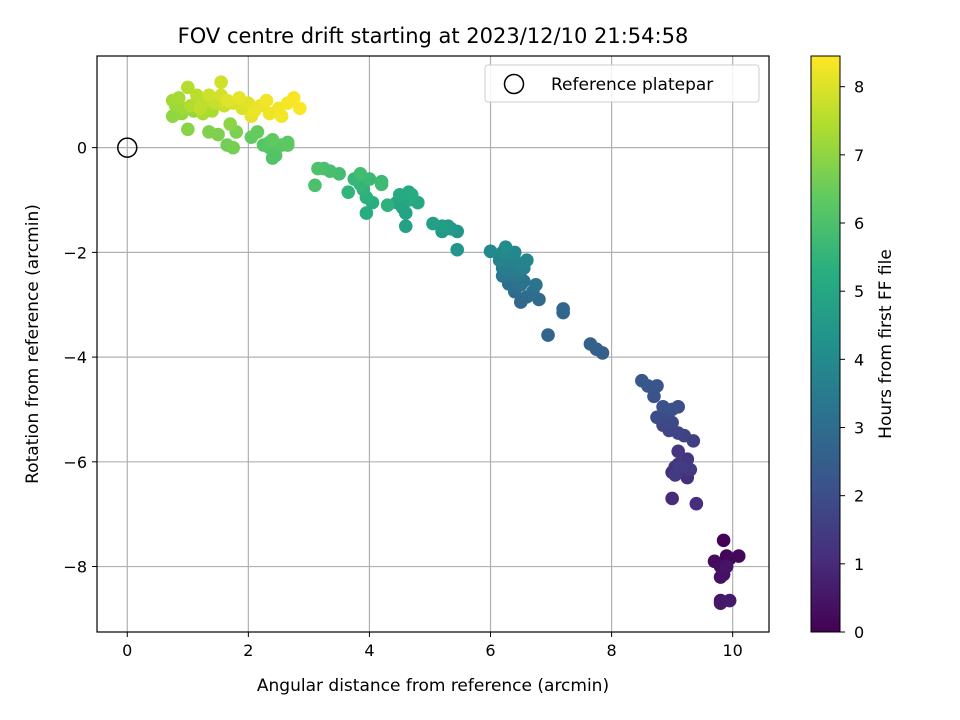 The height and width of the screenshot is (720, 960). What do you see at coordinates (82, 148) in the screenshot?
I see `y-tick-label: 0` at bounding box center [82, 148].